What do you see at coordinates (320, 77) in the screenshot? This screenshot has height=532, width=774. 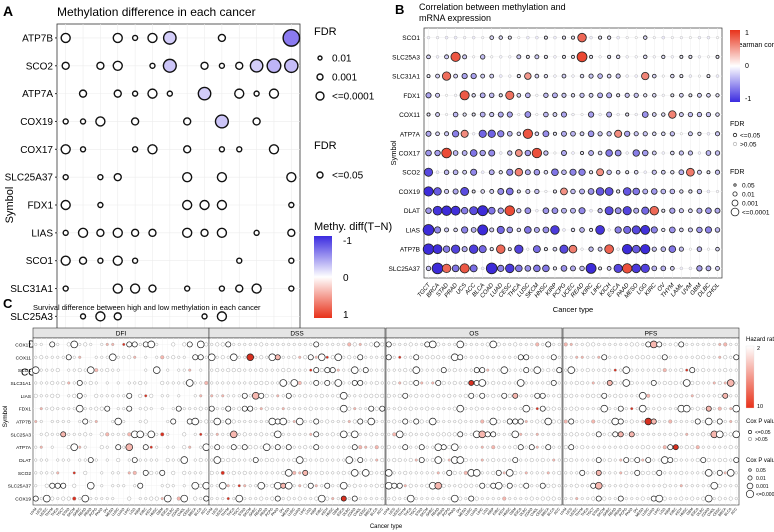 I see `legend-size-symbol` at bounding box center [320, 77].